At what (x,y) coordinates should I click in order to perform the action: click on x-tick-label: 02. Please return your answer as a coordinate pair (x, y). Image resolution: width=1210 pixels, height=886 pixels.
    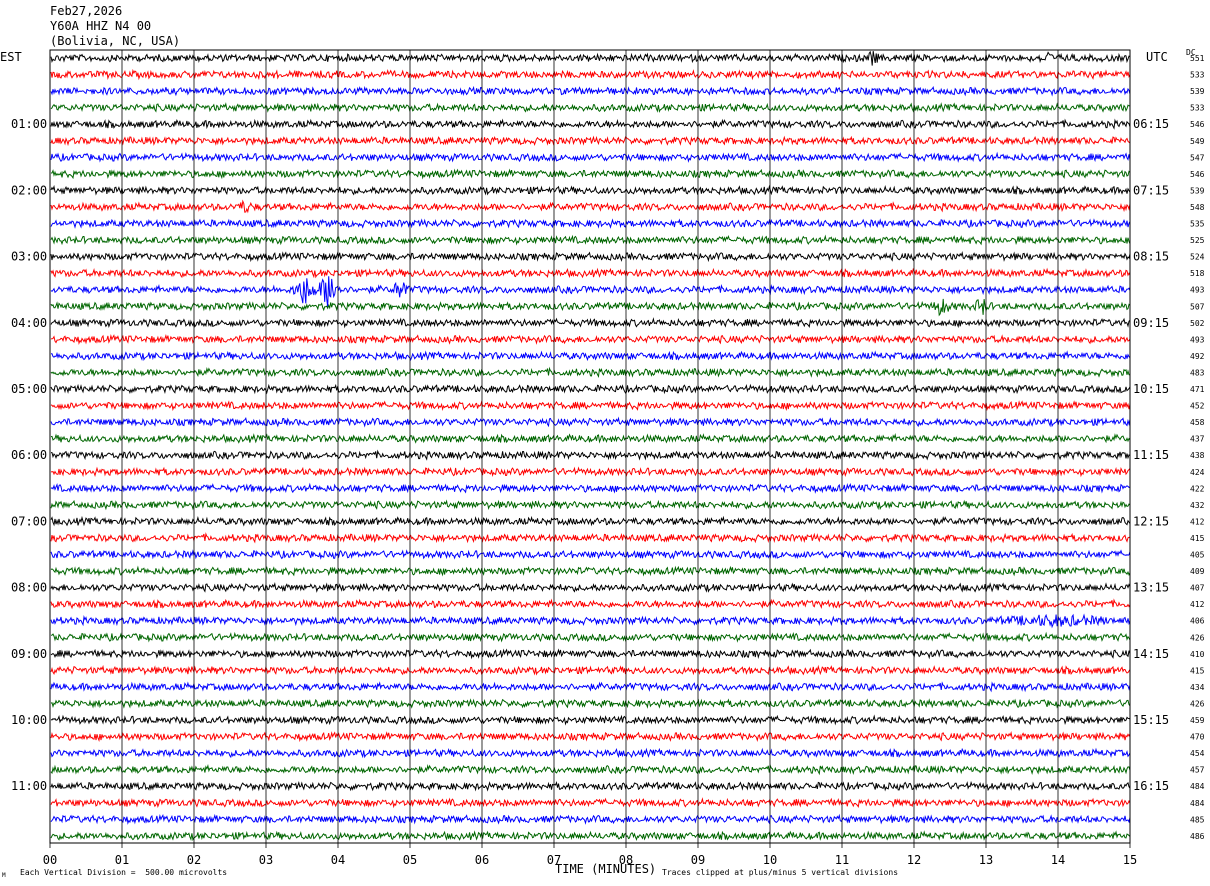
    Looking at the image, I should click on (194, 860).